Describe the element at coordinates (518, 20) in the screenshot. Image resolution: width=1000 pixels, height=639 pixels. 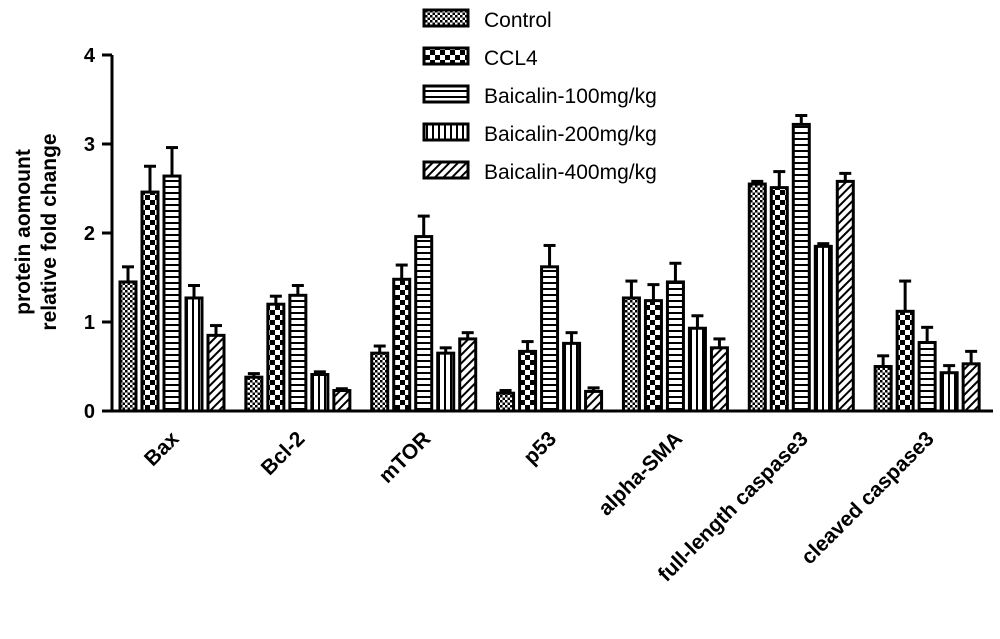
I see `legend-label: Control` at that location.